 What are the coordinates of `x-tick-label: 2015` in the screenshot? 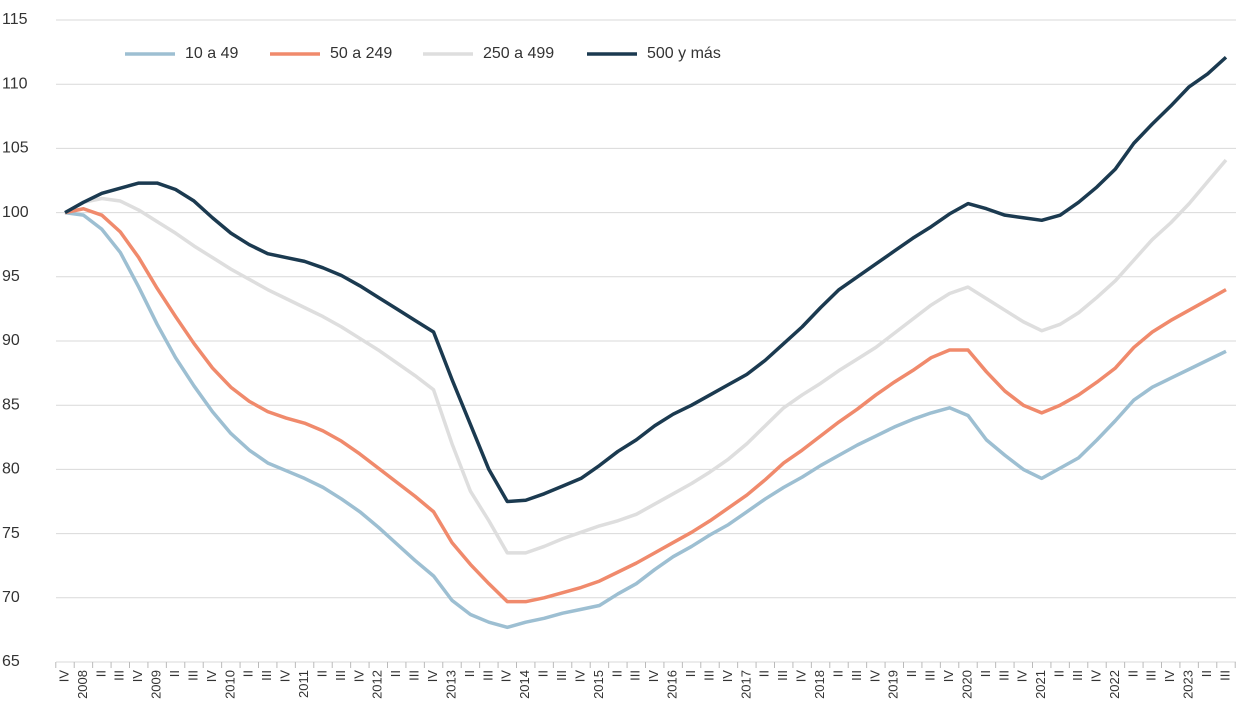 It's located at (598, 684).